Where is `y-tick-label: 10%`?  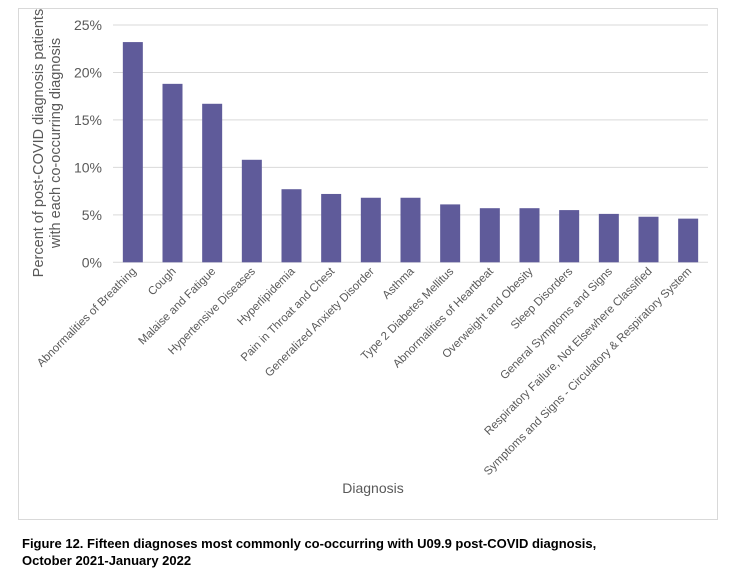
y-tick-label: 10% is located at coordinates (88, 167).